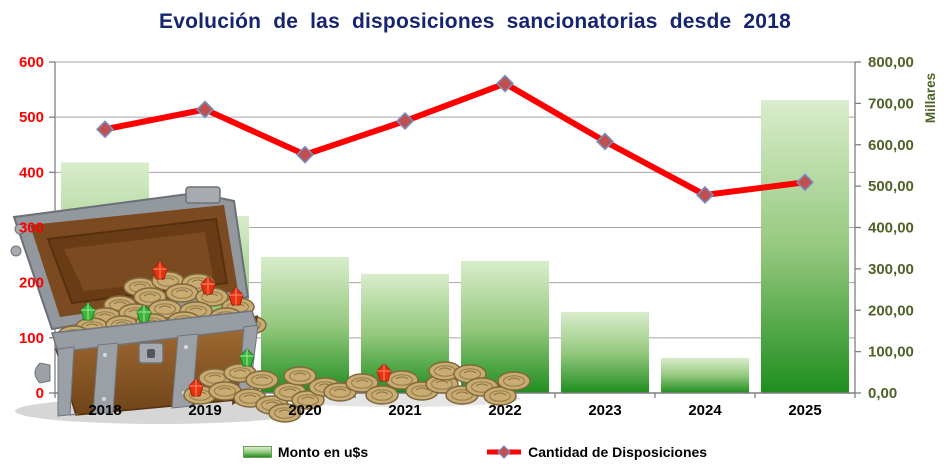  I want to click on legend-item-monto: Monto en u$s, so click(305, 452).